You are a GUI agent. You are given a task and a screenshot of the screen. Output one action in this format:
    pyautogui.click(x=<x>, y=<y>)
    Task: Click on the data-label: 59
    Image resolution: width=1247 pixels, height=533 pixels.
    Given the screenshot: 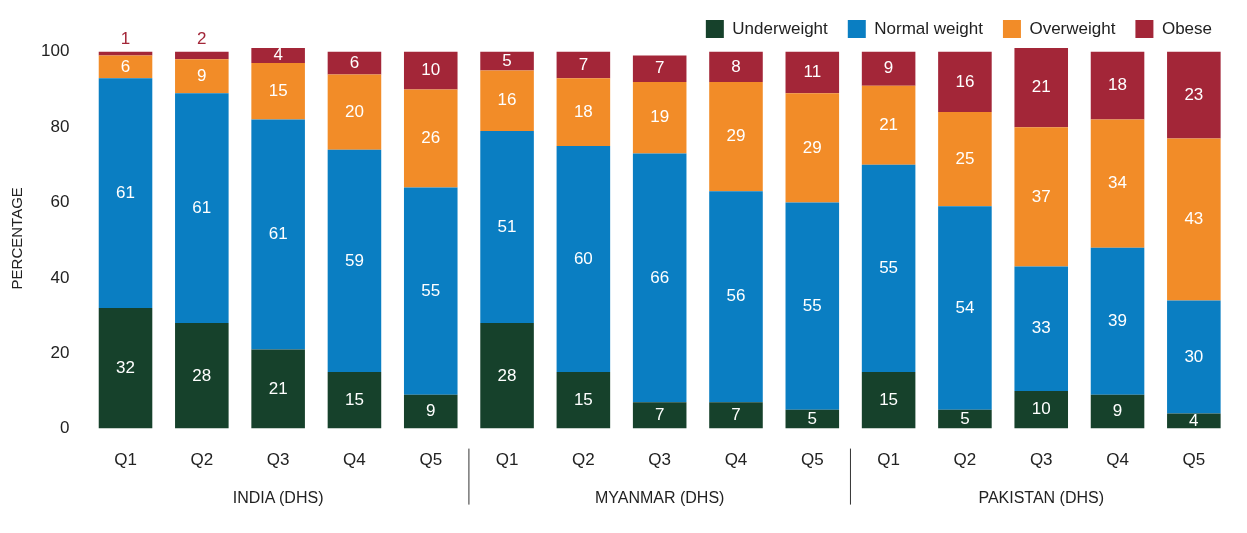 What is the action you would take?
    pyautogui.click(x=354, y=260)
    